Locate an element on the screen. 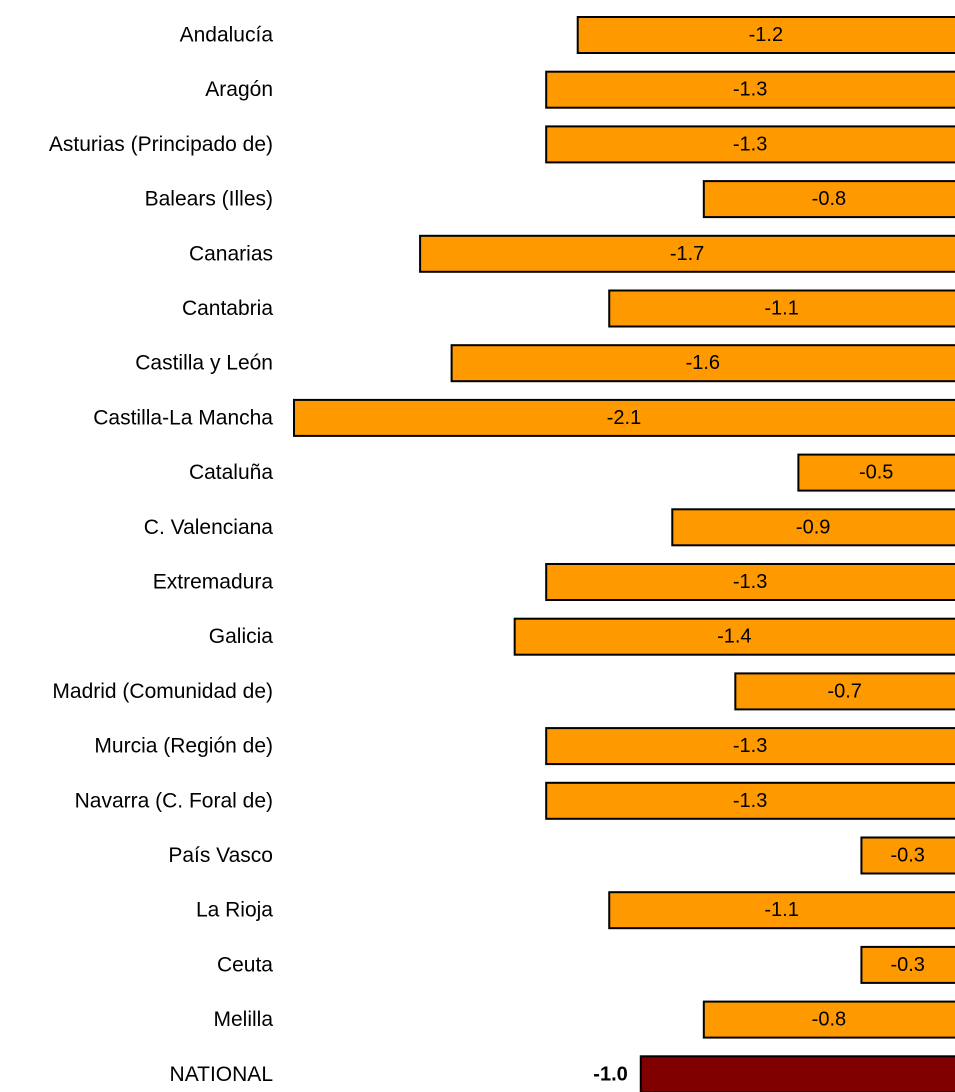 This screenshot has width=955, height=1092. category-label-navarra-c-foral-de: Navarra (C. Foral de) is located at coordinates (174, 800).